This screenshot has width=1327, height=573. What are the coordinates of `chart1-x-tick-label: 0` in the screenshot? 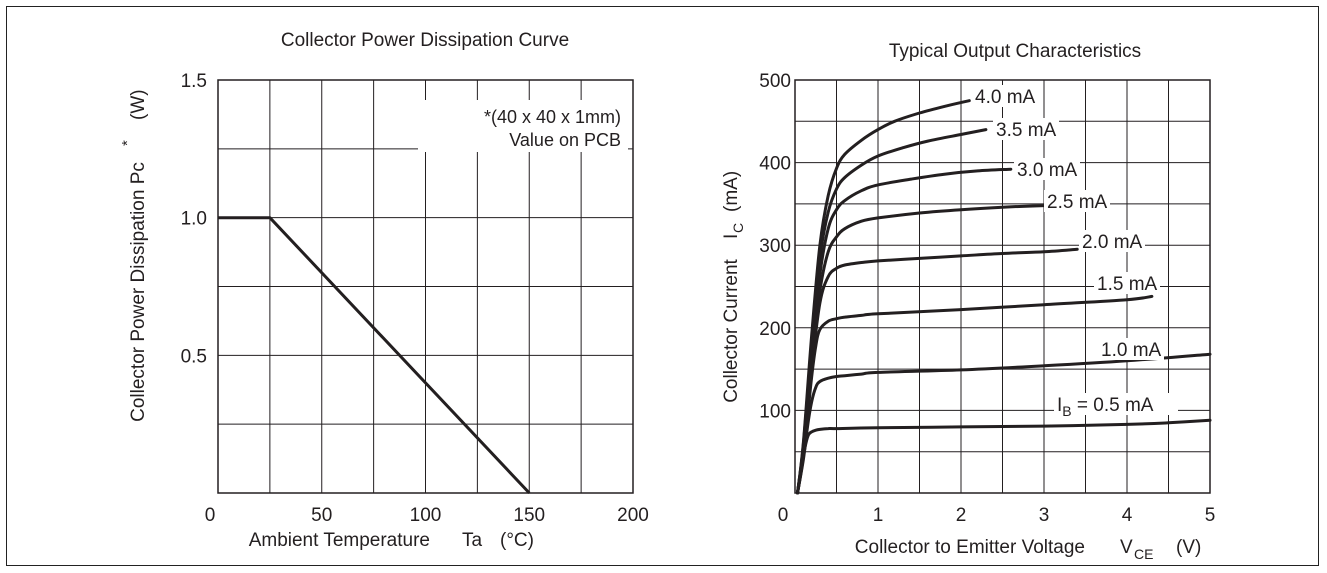 It's located at (210, 515).